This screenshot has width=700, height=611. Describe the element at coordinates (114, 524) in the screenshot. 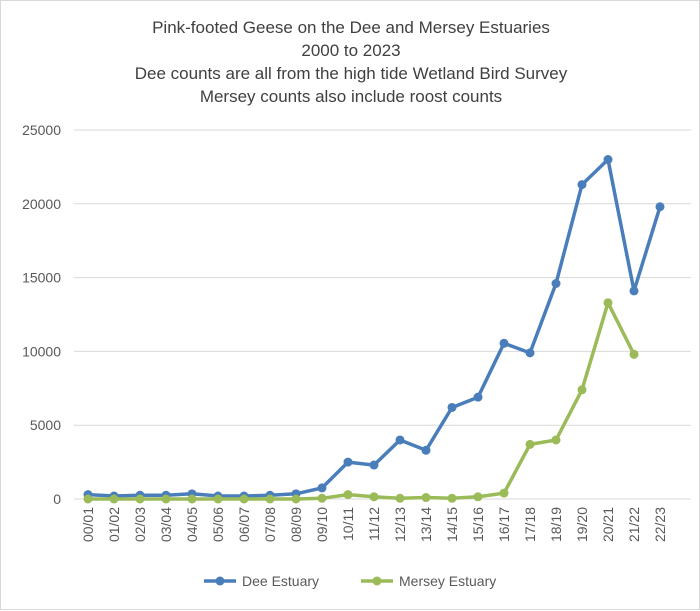

I see `x-tick-label: 01/02` at that location.